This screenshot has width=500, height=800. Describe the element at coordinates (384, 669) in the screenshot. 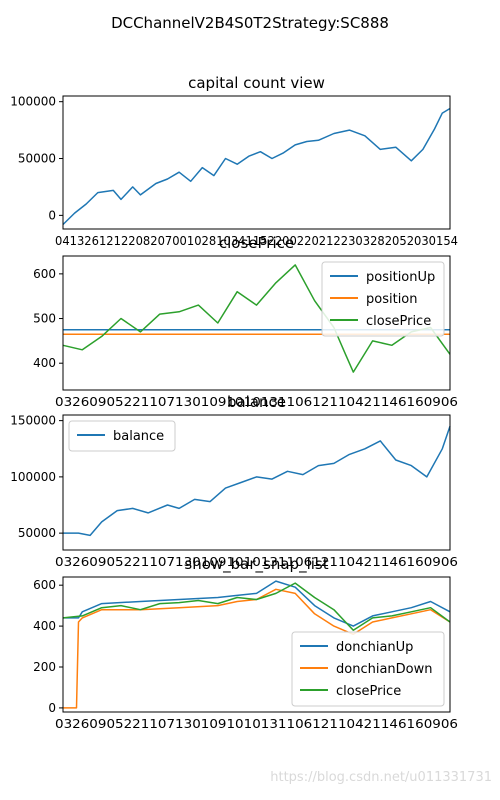

I see `legend-label: donchianDown` at that location.